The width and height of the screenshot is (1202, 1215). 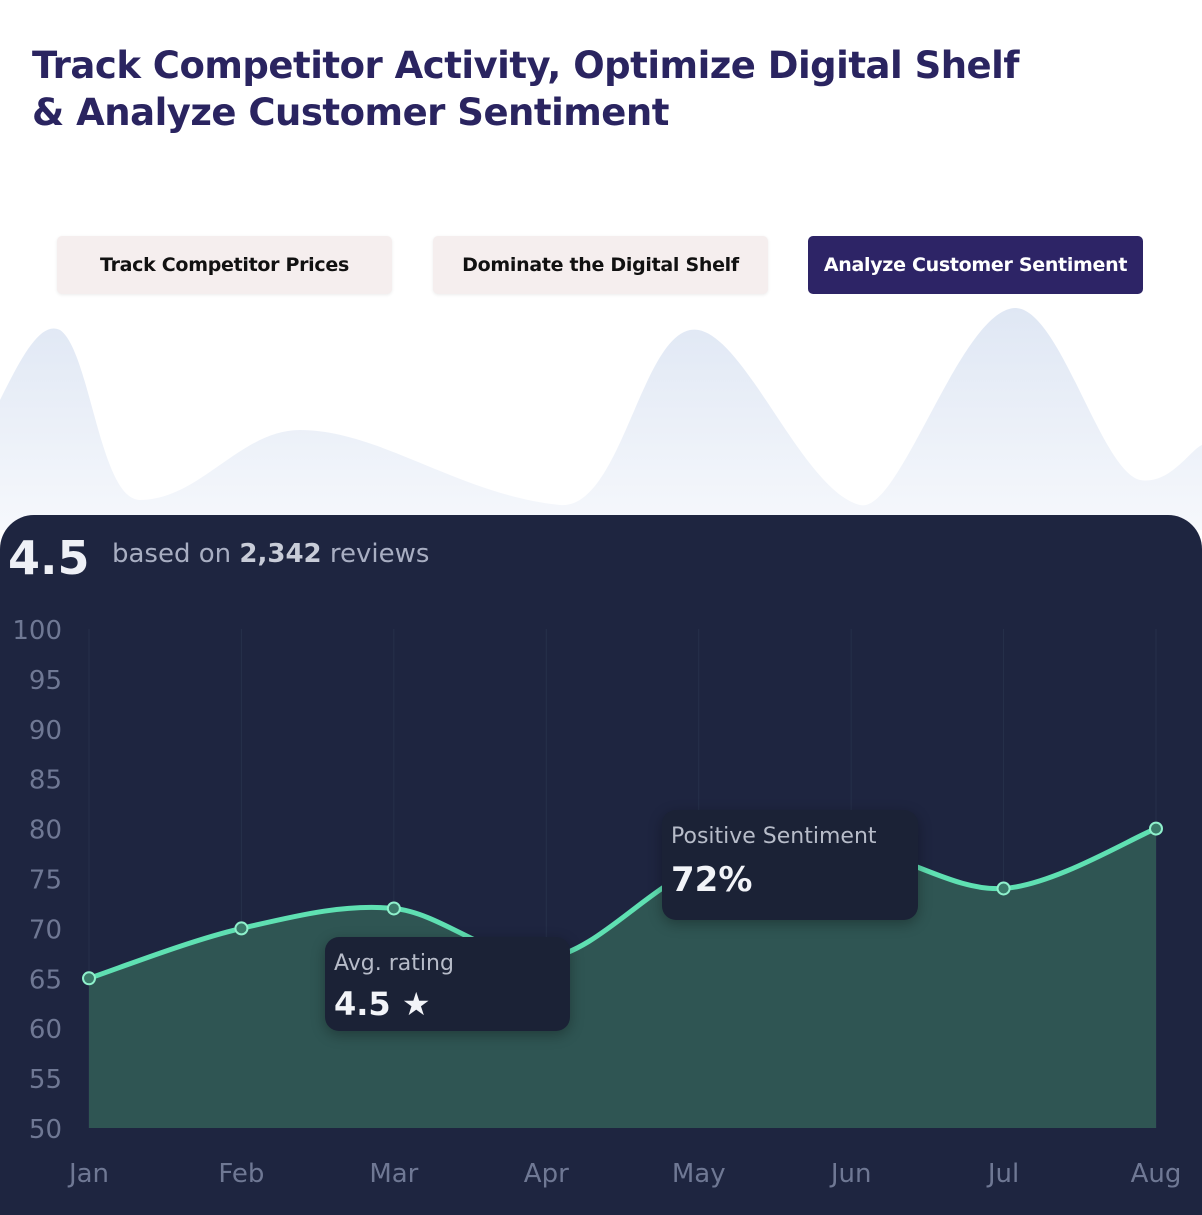 What do you see at coordinates (45, 731) in the screenshot?
I see `y-tick-label: 90` at bounding box center [45, 731].